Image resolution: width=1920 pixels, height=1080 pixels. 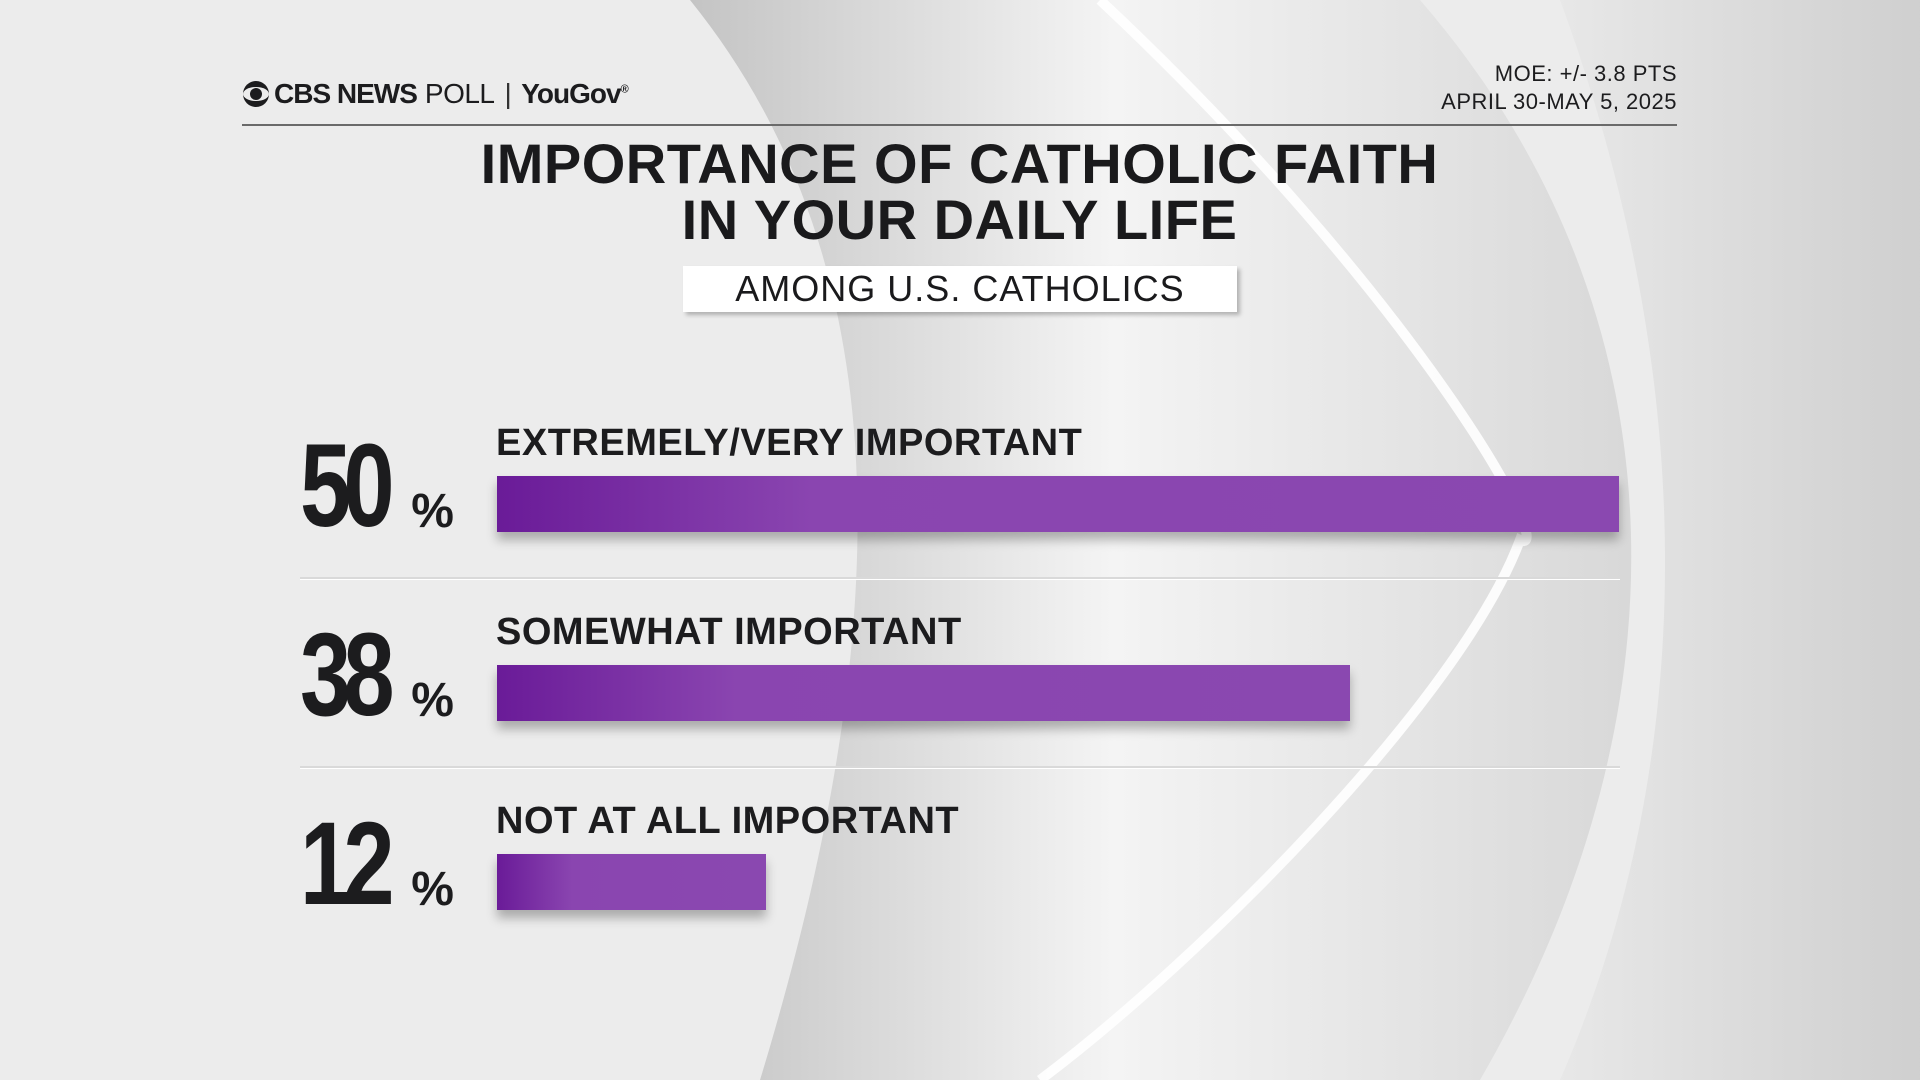 I want to click on cbs-eye-icon, so click(x=256, y=94).